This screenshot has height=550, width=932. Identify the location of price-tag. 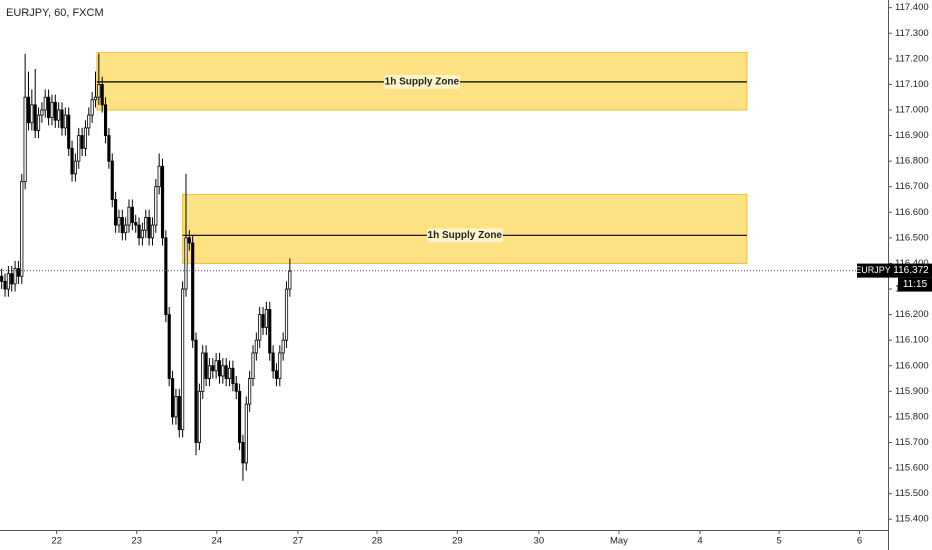
(911, 270).